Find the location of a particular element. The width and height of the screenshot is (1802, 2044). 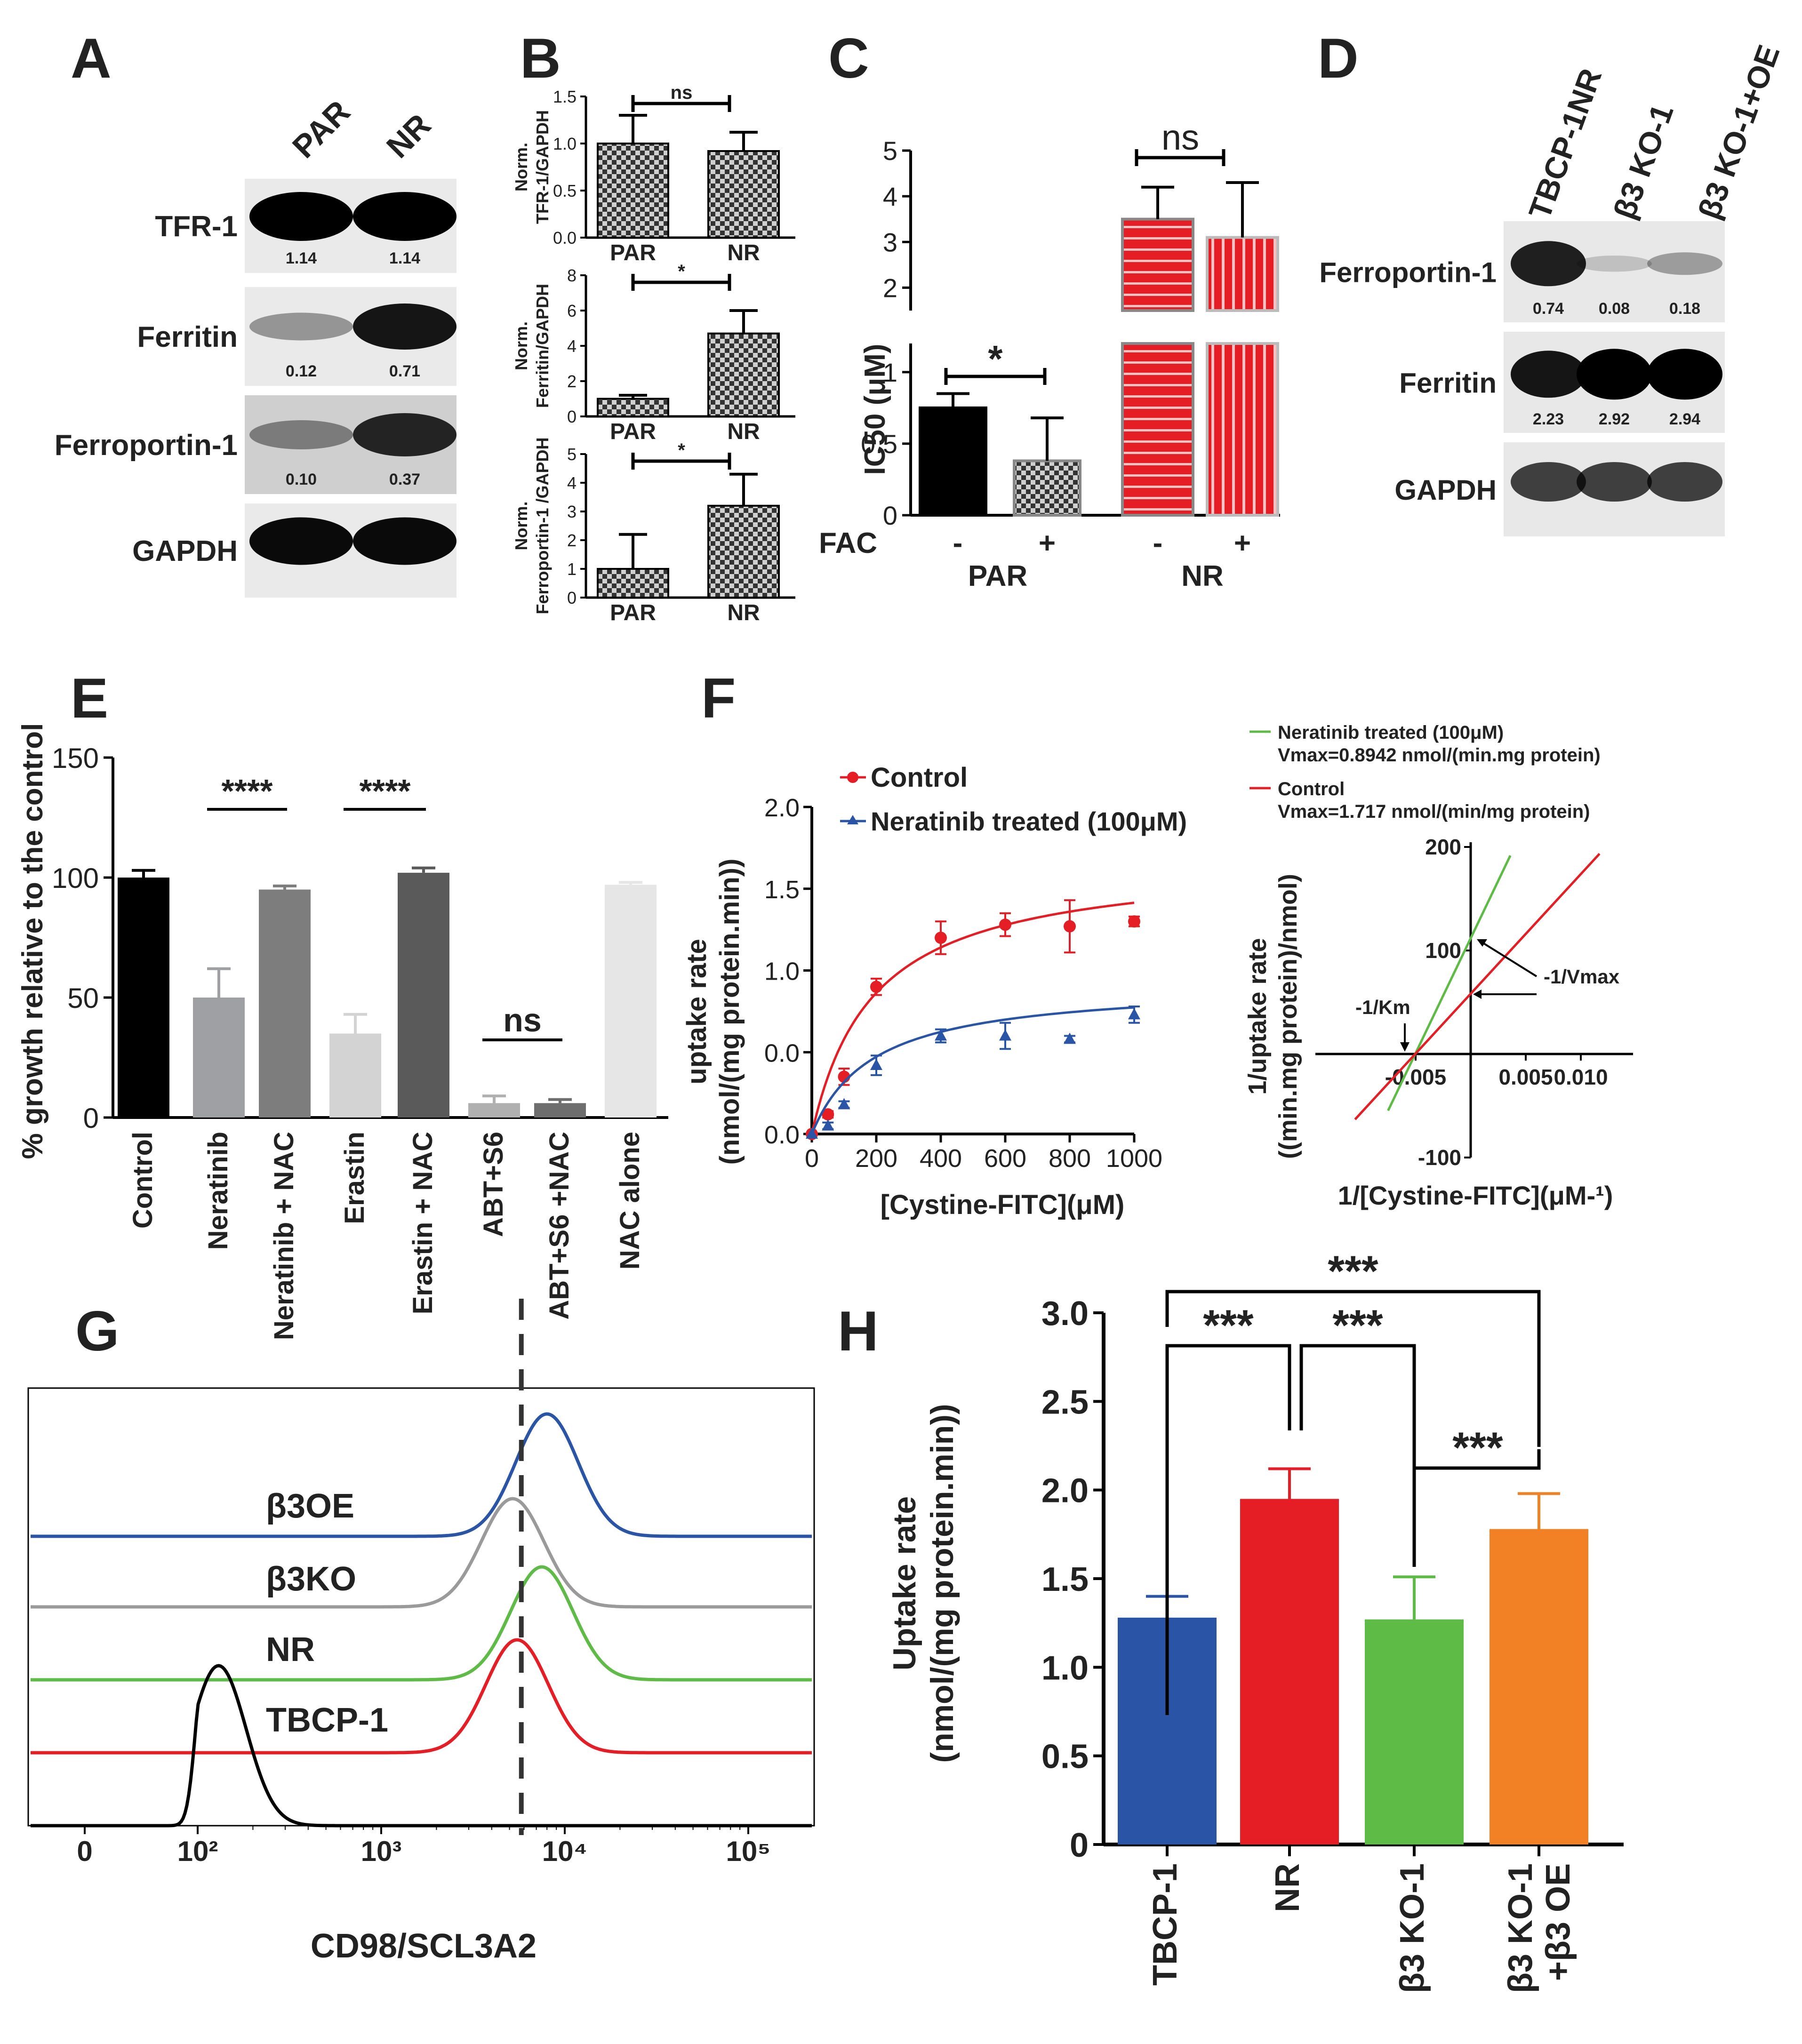

c-group-nr: NR is located at coordinates (1203, 576).